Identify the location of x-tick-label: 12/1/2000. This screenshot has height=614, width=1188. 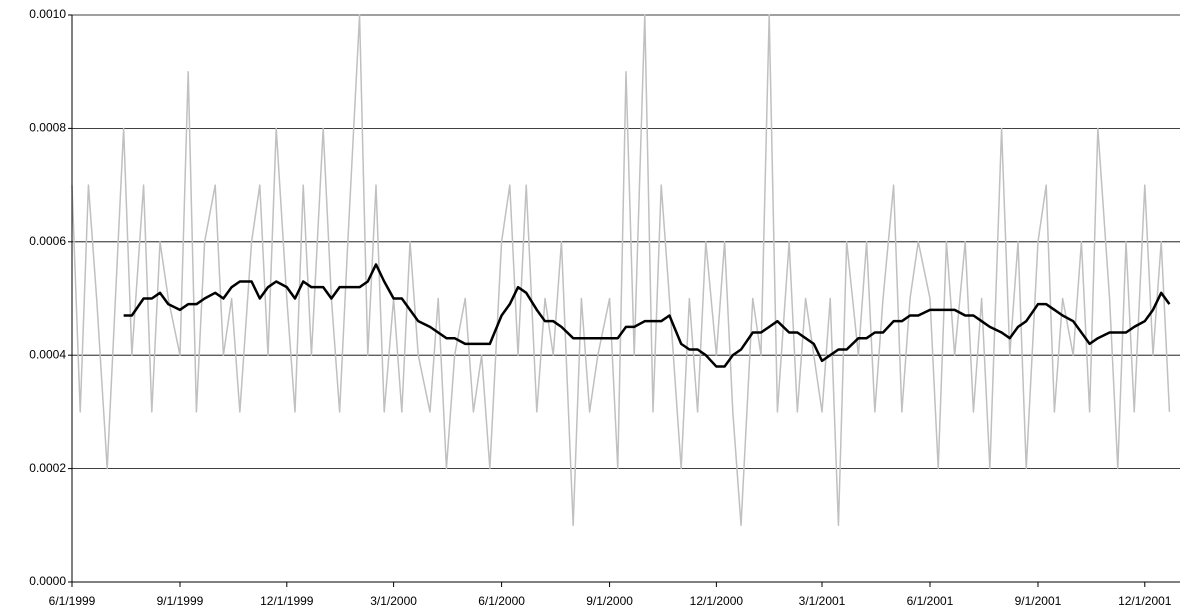
(717, 601).